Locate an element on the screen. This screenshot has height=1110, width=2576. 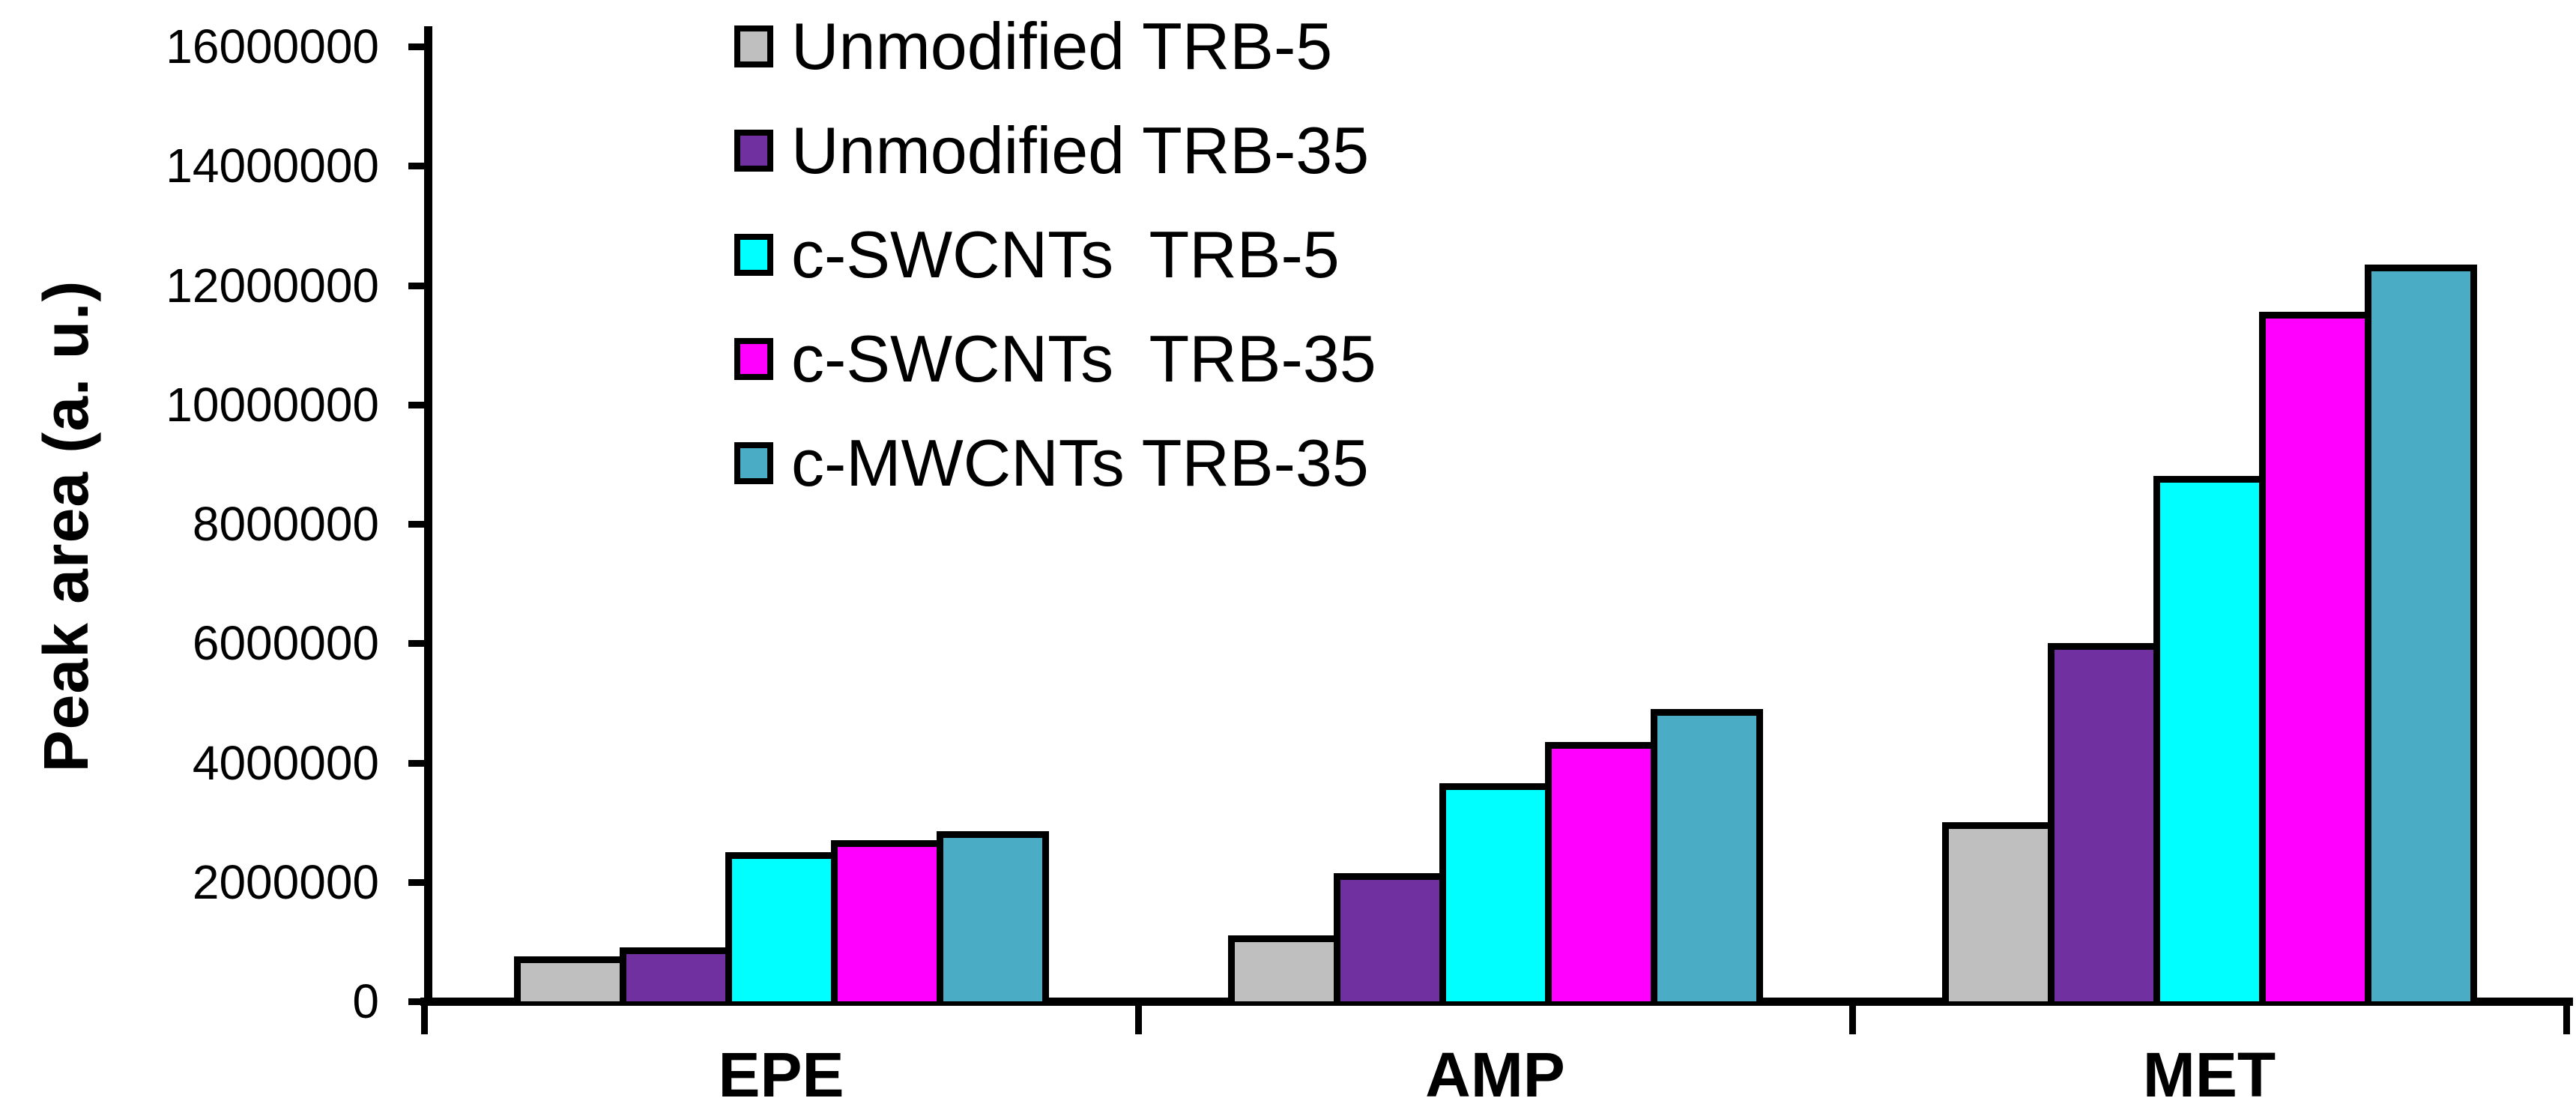
legend-item-c-mwcnts-trb-35: c-MWCNTs TRB-35 is located at coordinates (1055, 463).